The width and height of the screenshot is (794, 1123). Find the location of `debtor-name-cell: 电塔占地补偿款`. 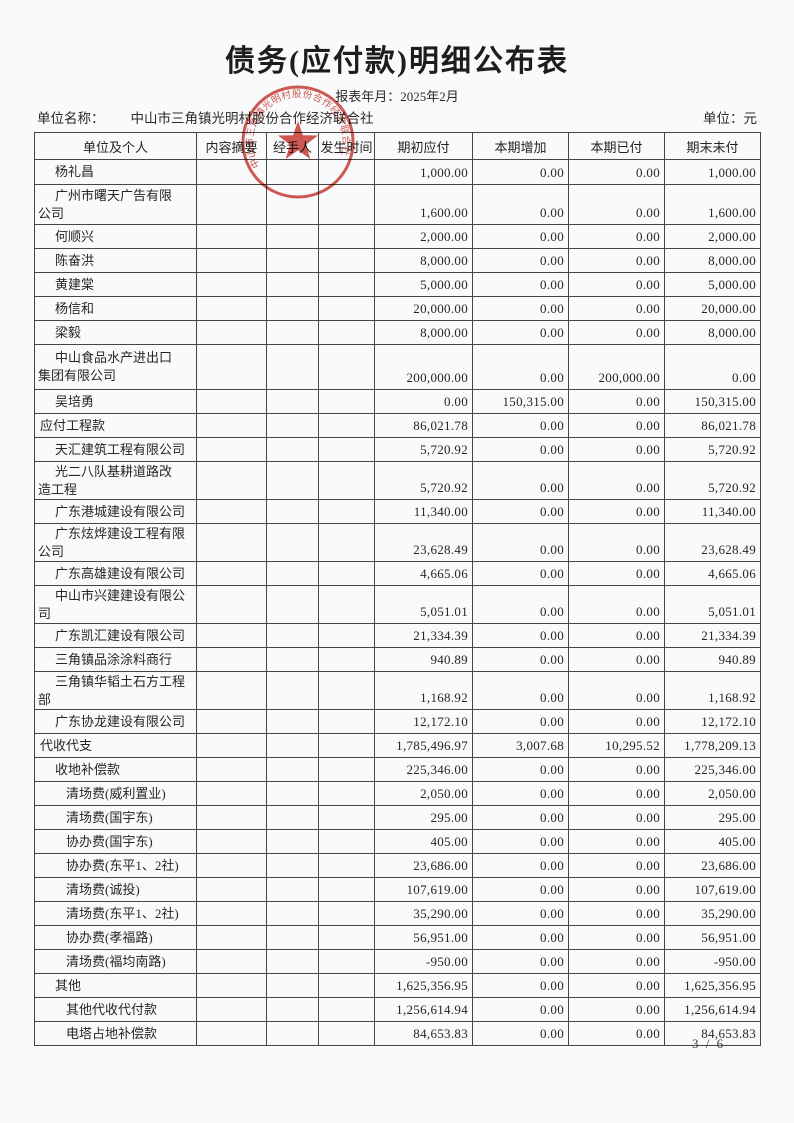

debtor-name-cell: 电塔占地补偿款 is located at coordinates (115, 1034).